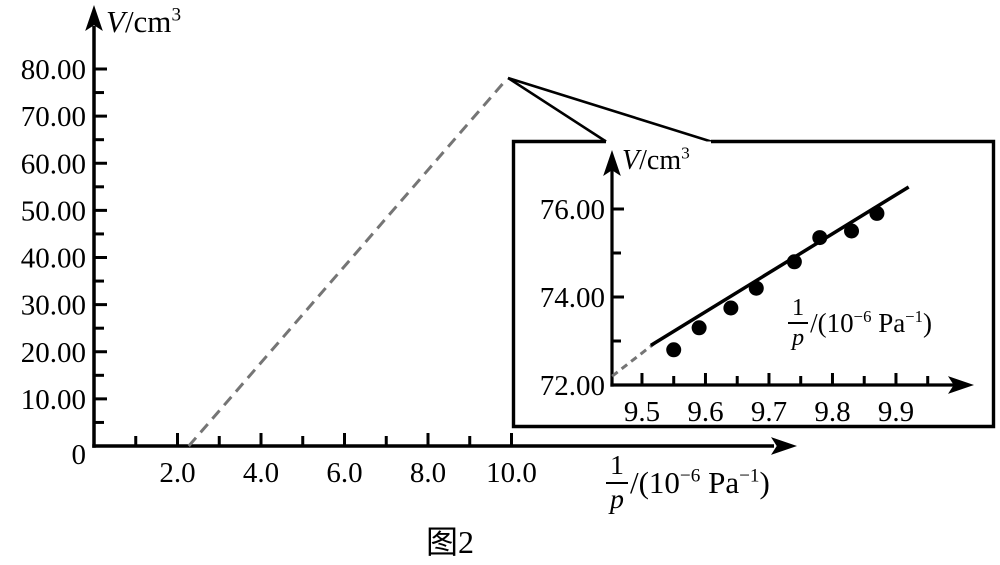 This screenshot has height=565, width=1000. What do you see at coordinates (53, 70) in the screenshot?
I see `svg-text: 80.00` at bounding box center [53, 70].